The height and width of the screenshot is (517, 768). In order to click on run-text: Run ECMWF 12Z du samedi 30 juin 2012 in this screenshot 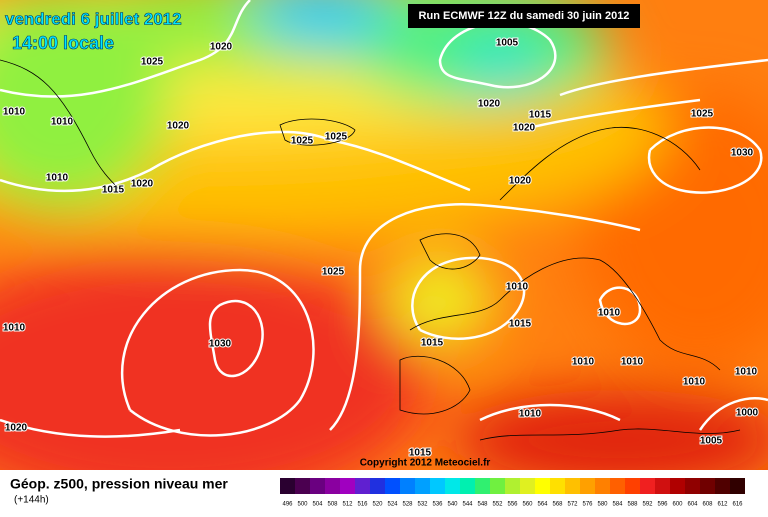, I will do `click(524, 16)`.